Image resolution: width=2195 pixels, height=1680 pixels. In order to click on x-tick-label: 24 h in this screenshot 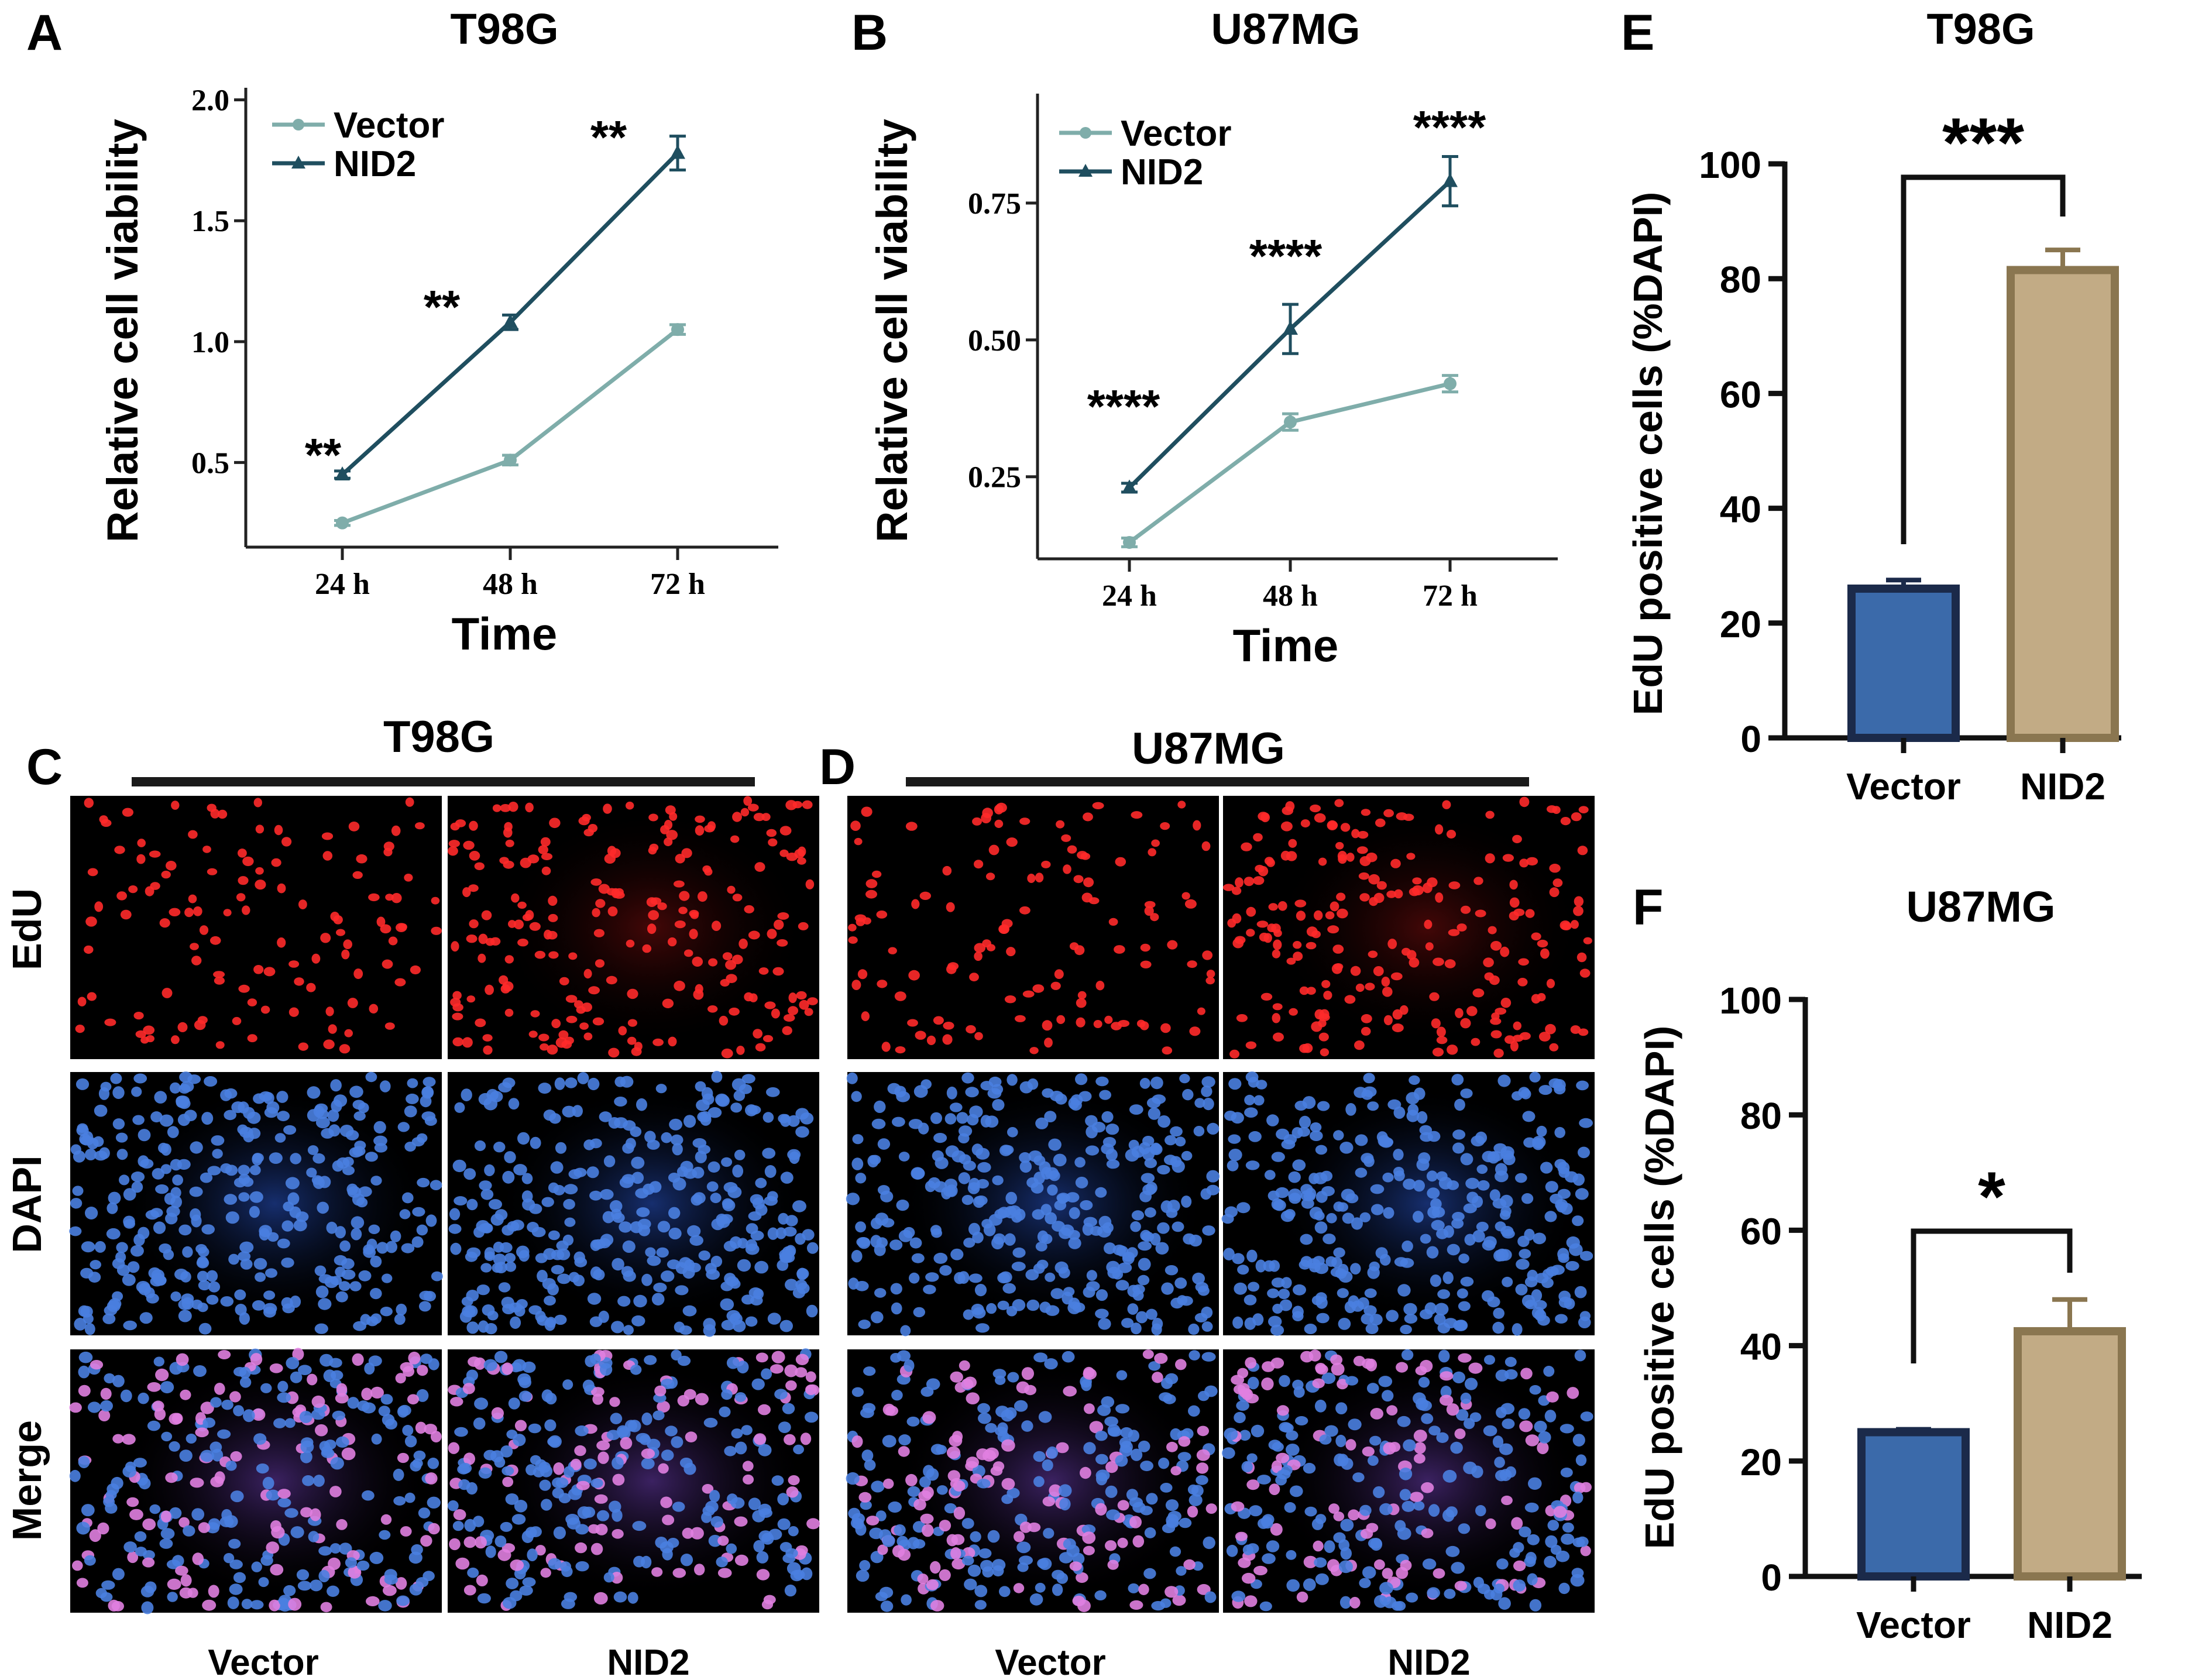, I will do `click(1129, 596)`.